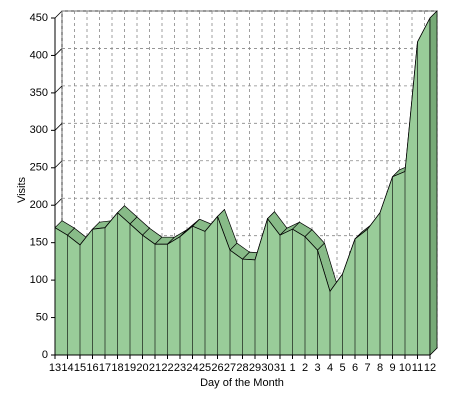 This screenshot has height=400, width=450. Describe the element at coordinates (22, 189) in the screenshot. I see `y-axis-title: Visits` at that location.